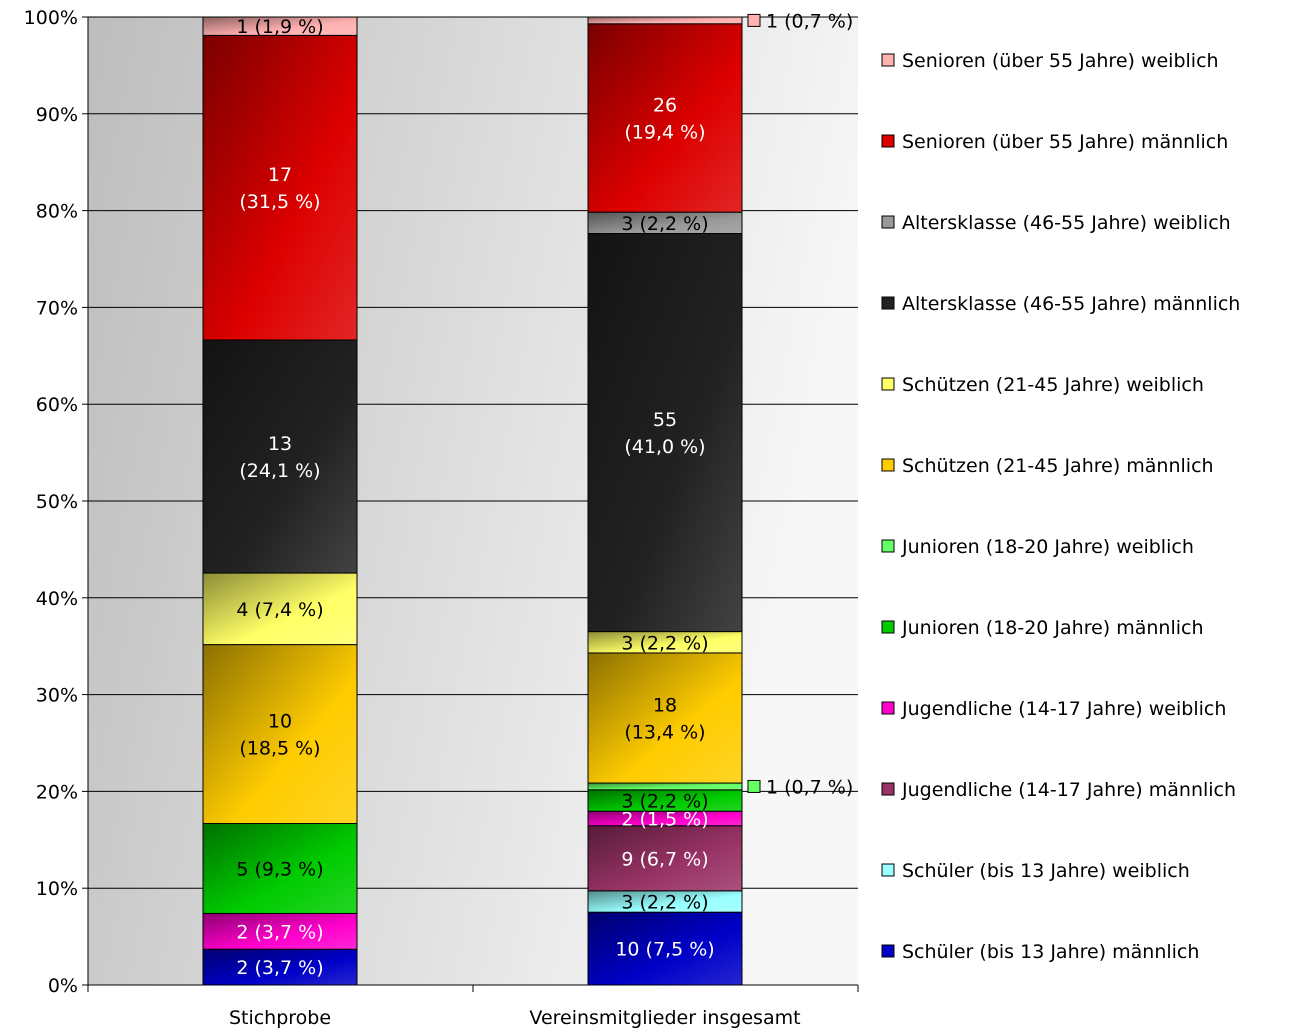 This screenshot has width=1299, height=1034. I want to click on data-label: (13,4 %), so click(664, 732).